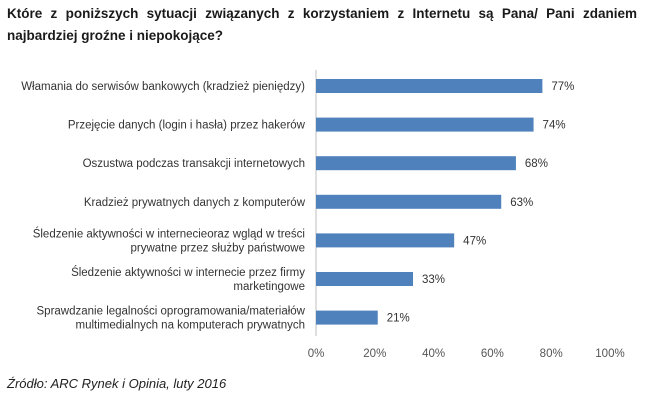 Image resolution: width=655 pixels, height=400 pixels. What do you see at coordinates (492, 354) in the screenshot?
I see `x-tick-label: 60%` at bounding box center [492, 354].